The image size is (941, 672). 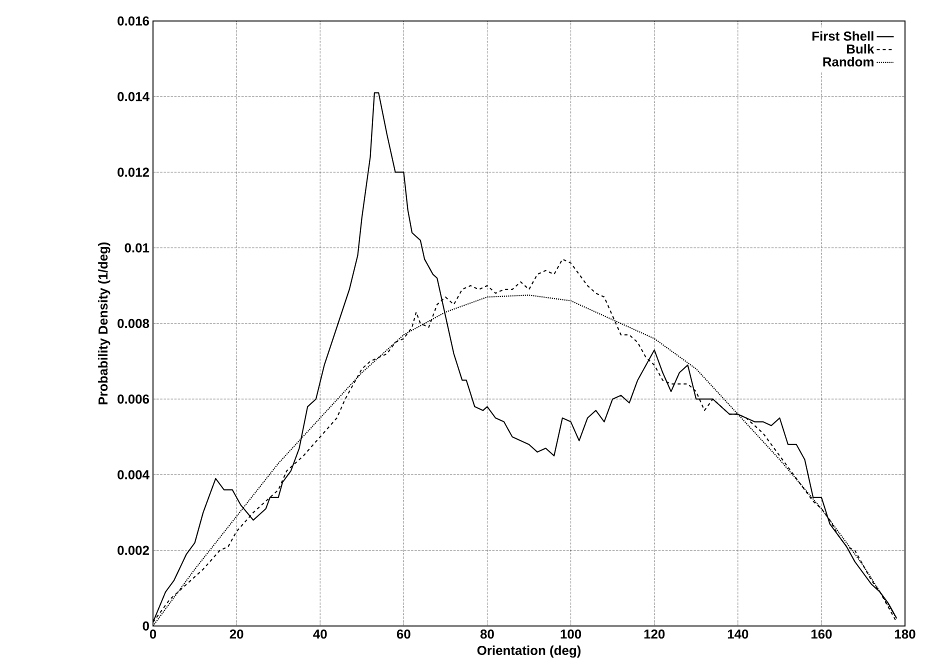 What do you see at coordinates (905, 634) in the screenshot?
I see `x-tick-label: 180` at bounding box center [905, 634].